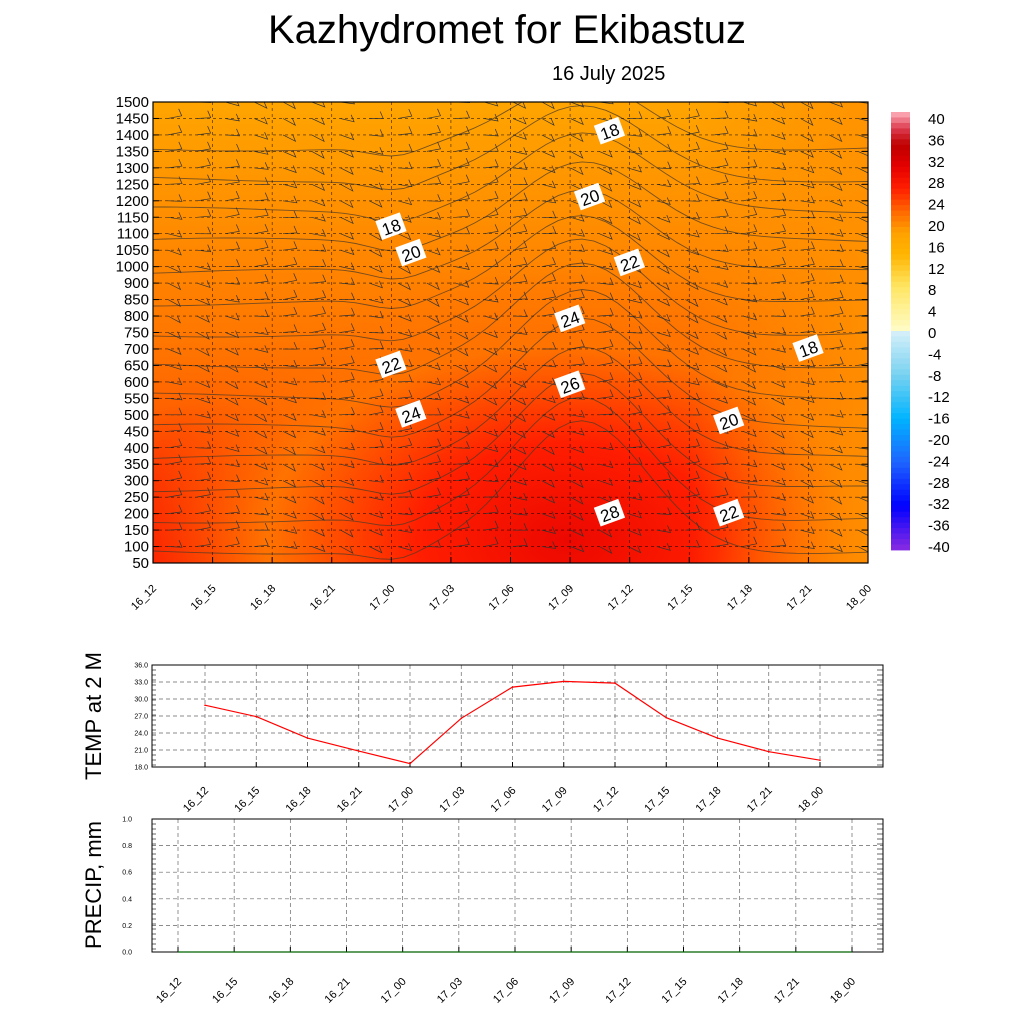  Describe the element at coordinates (391, 226) in the screenshot. I see `contour-label: 18` at that location.